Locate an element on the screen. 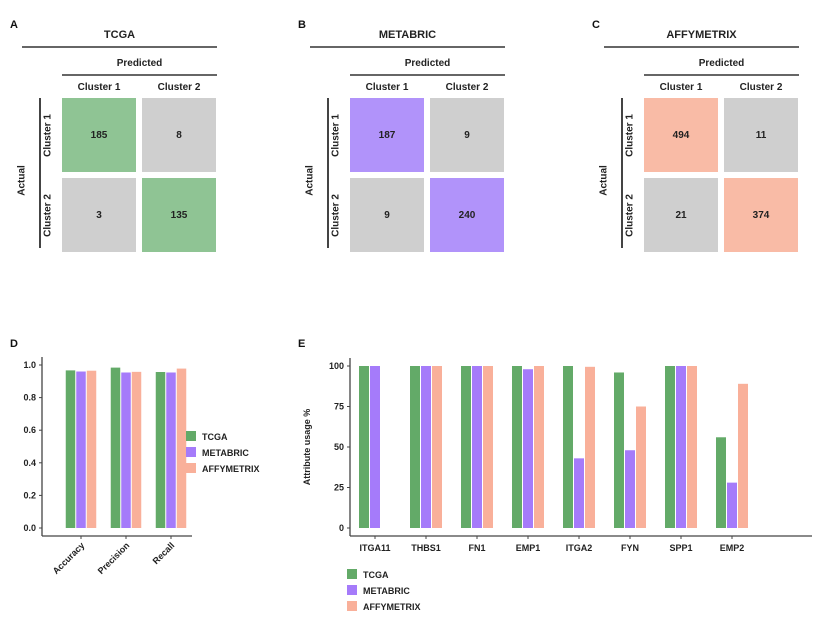 Image resolution: width=827 pixels, height=622 pixels. x-tick-label: Accuracy is located at coordinates (69, 558).